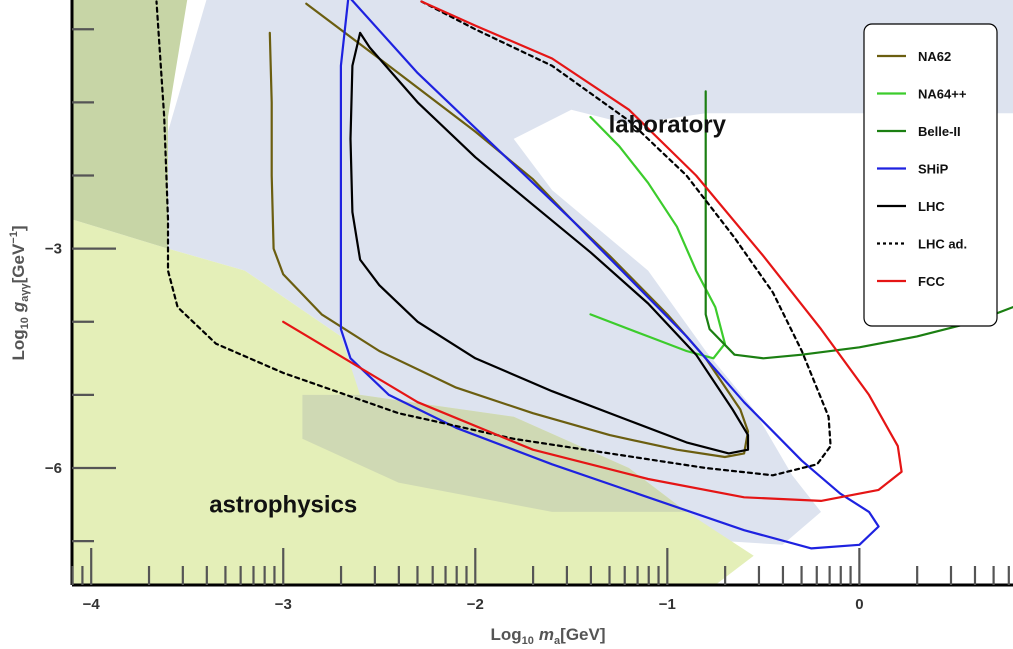 Image resolution: width=1013 pixels, height=649 pixels. Describe the element at coordinates (942, 244) in the screenshot. I see `legend-label-lhc-ad: LHC ad.` at that location.